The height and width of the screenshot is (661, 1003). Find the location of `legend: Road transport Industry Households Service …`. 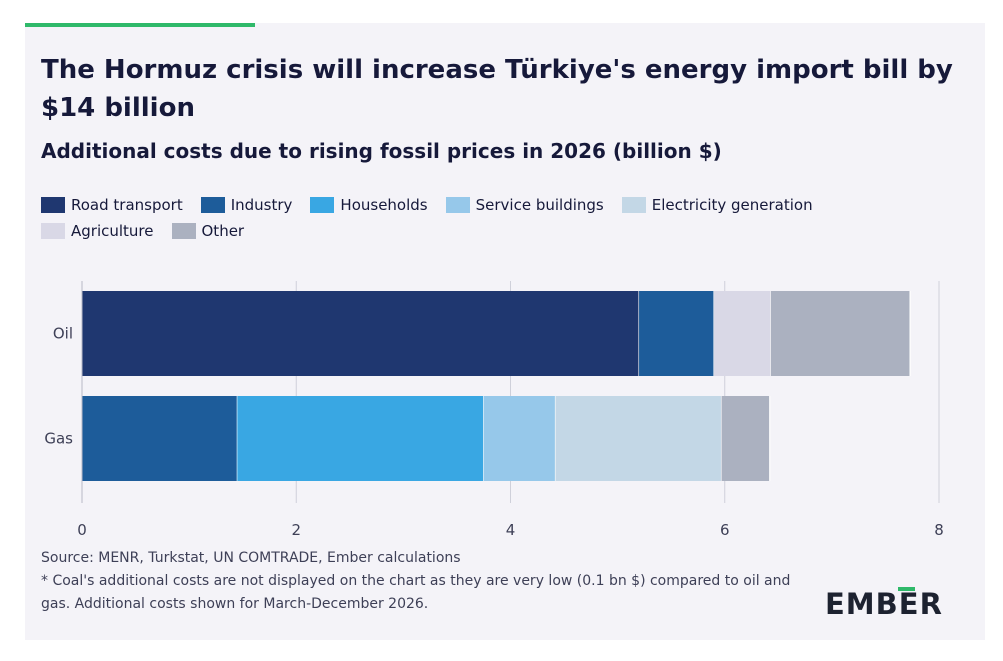

legend: Road transport Industry Households Service … is located at coordinates (481, 218).